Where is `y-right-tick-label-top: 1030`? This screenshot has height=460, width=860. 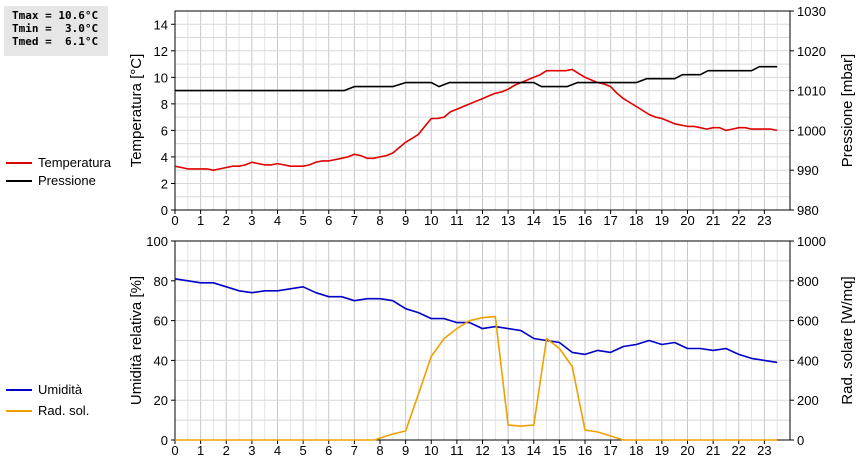 y-right-tick-label-top: 1030 is located at coordinates (811, 11).